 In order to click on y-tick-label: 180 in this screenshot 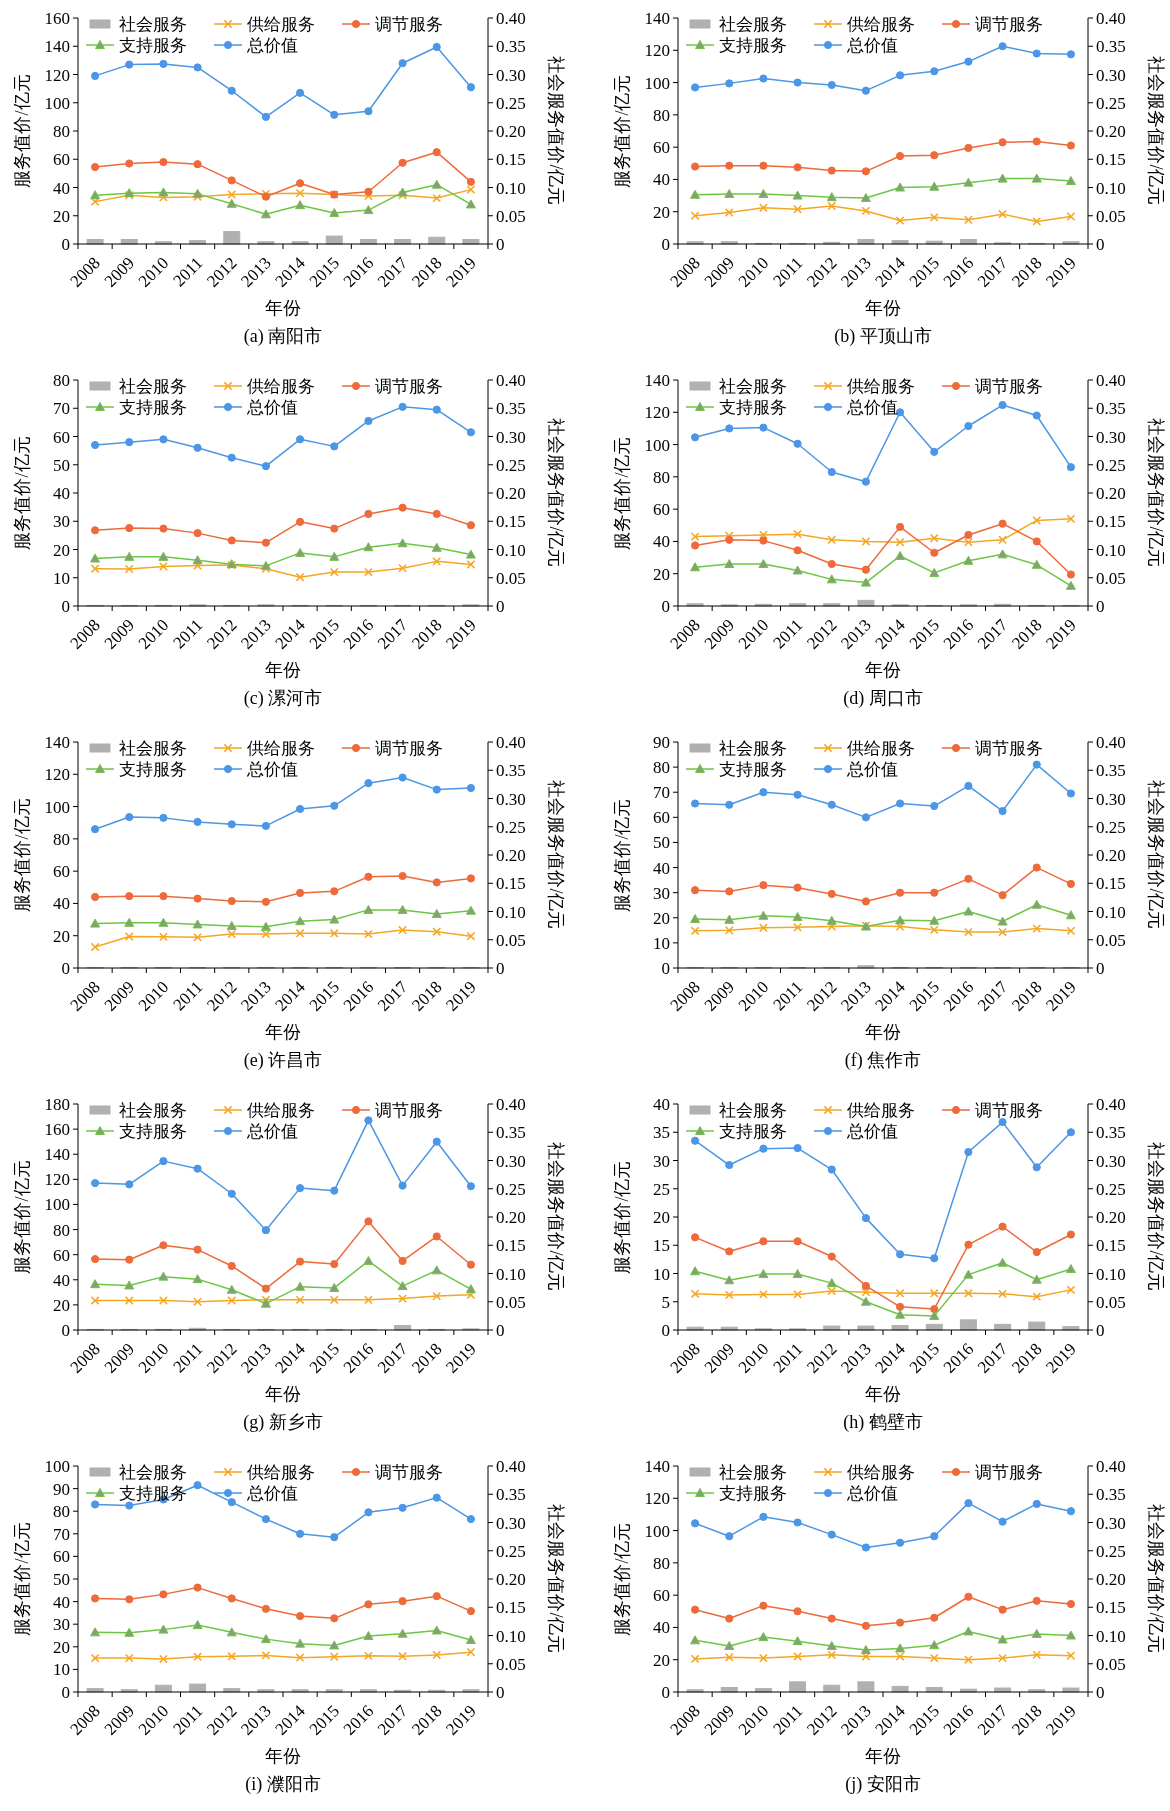, I will do `click(57, 1104)`.